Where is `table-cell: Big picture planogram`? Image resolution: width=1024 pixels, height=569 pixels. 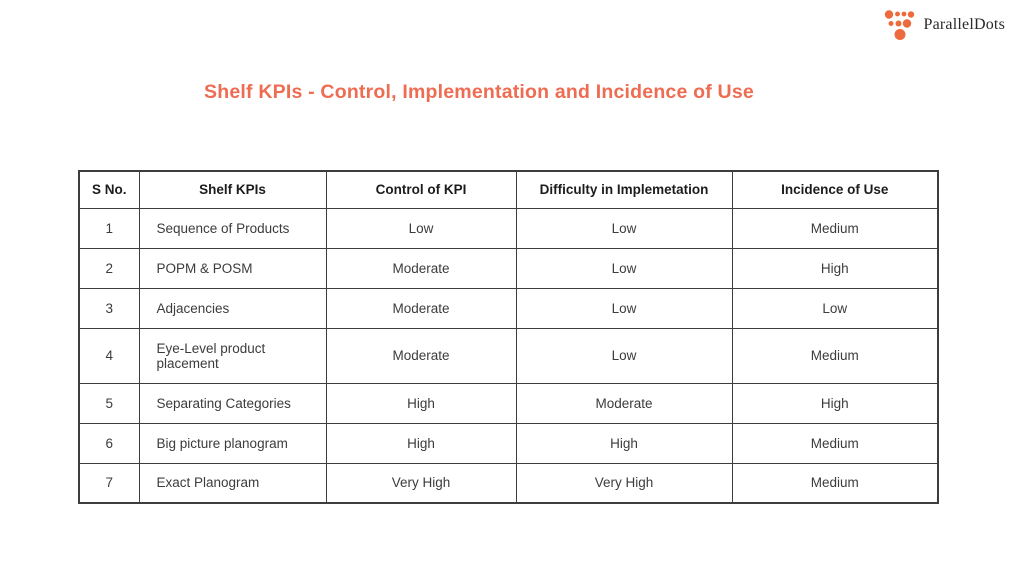 table-cell: Big picture planogram is located at coordinates (232, 443).